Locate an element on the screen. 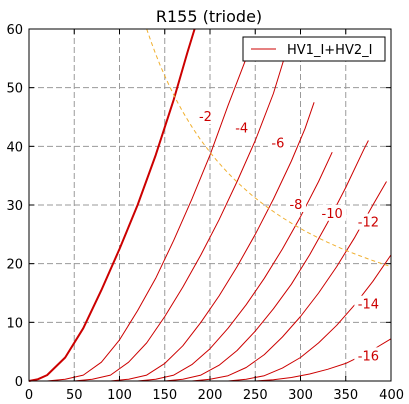 Image resolution: width=409 pixels, height=404 pixels. y-tick-label: 0 is located at coordinates (19, 382).